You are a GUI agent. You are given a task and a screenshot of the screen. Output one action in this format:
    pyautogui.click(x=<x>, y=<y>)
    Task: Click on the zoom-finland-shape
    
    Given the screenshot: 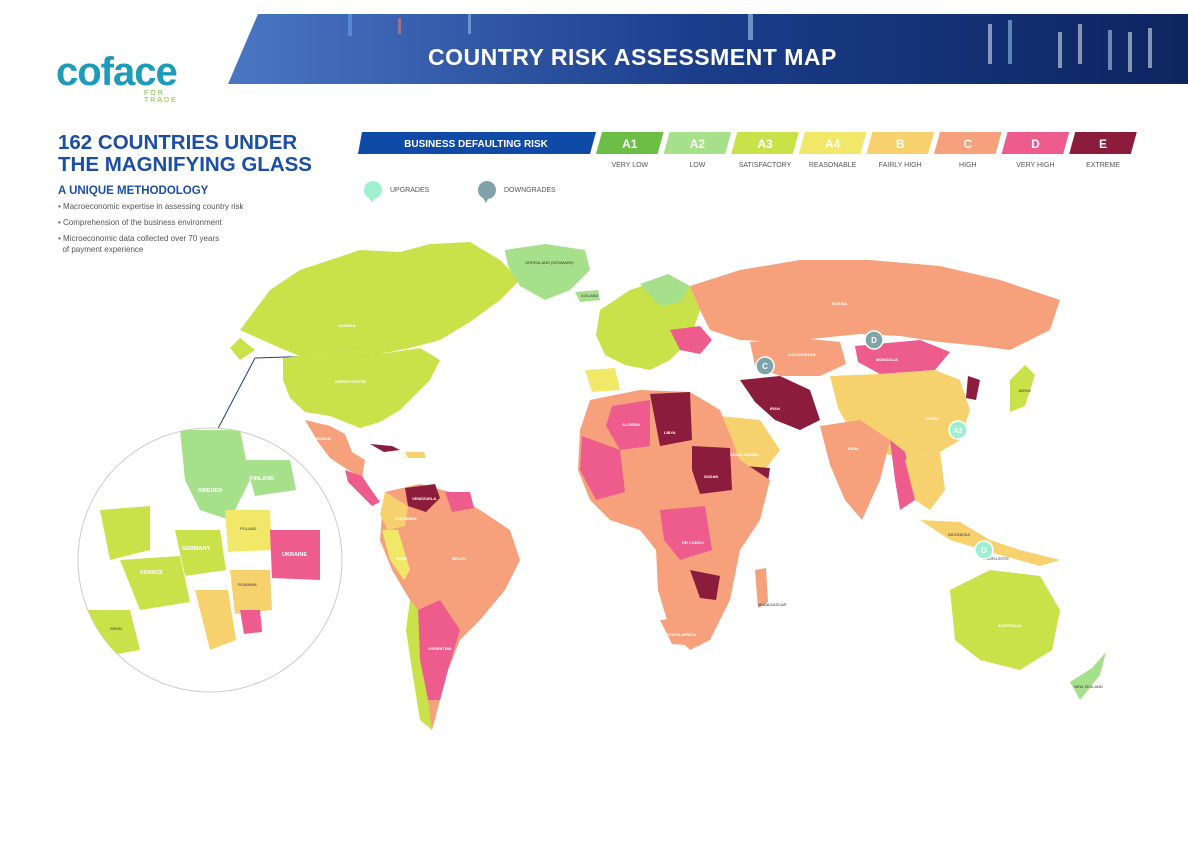 What is the action you would take?
    pyautogui.click(x=270, y=478)
    